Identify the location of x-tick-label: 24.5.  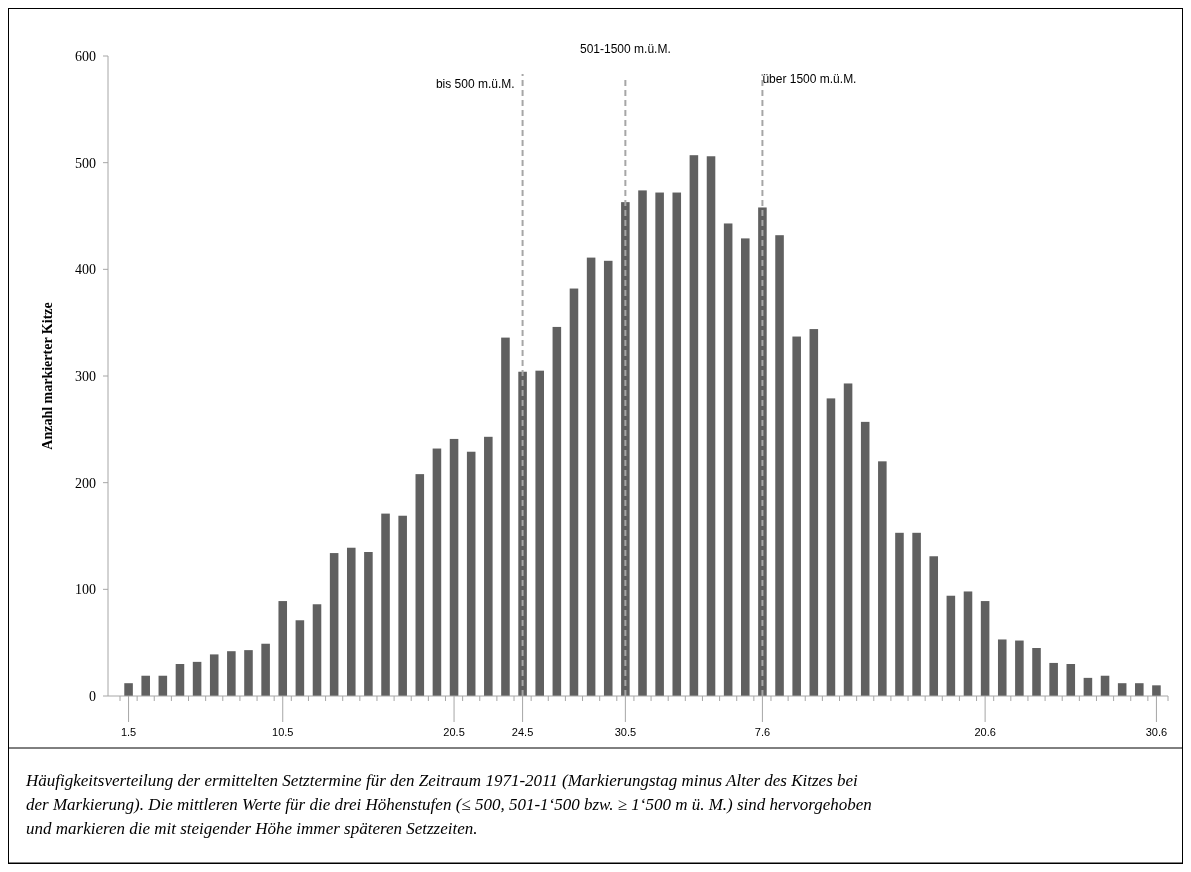
(522, 732).